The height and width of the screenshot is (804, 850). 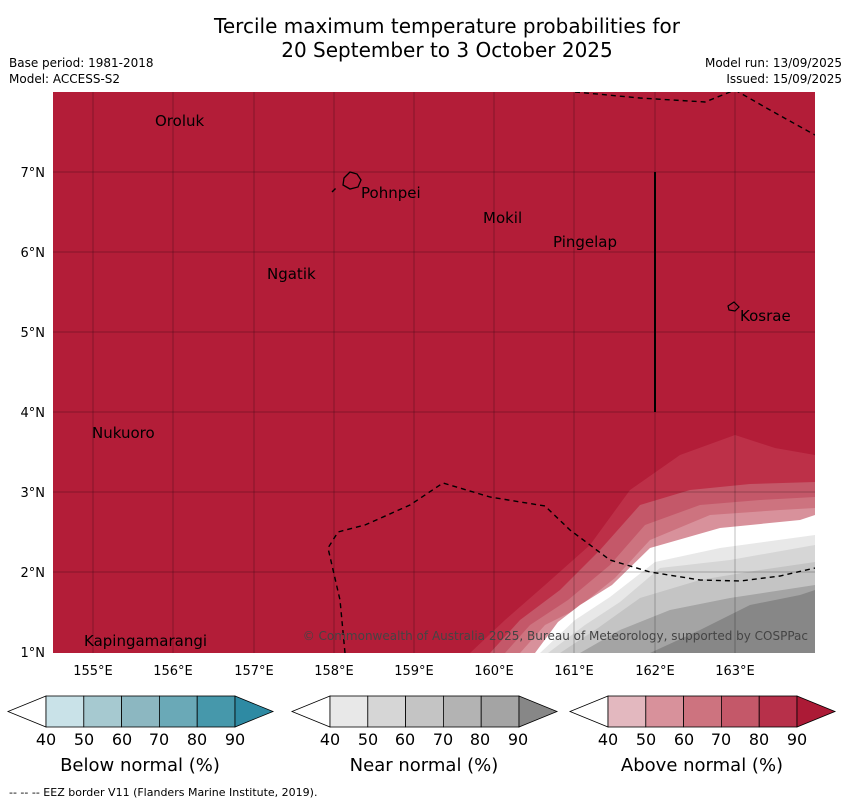 What do you see at coordinates (773, 71) in the screenshot?
I see `meta-right: Model run: 13/09/2025 Issued: 15/09/2025` at bounding box center [773, 71].